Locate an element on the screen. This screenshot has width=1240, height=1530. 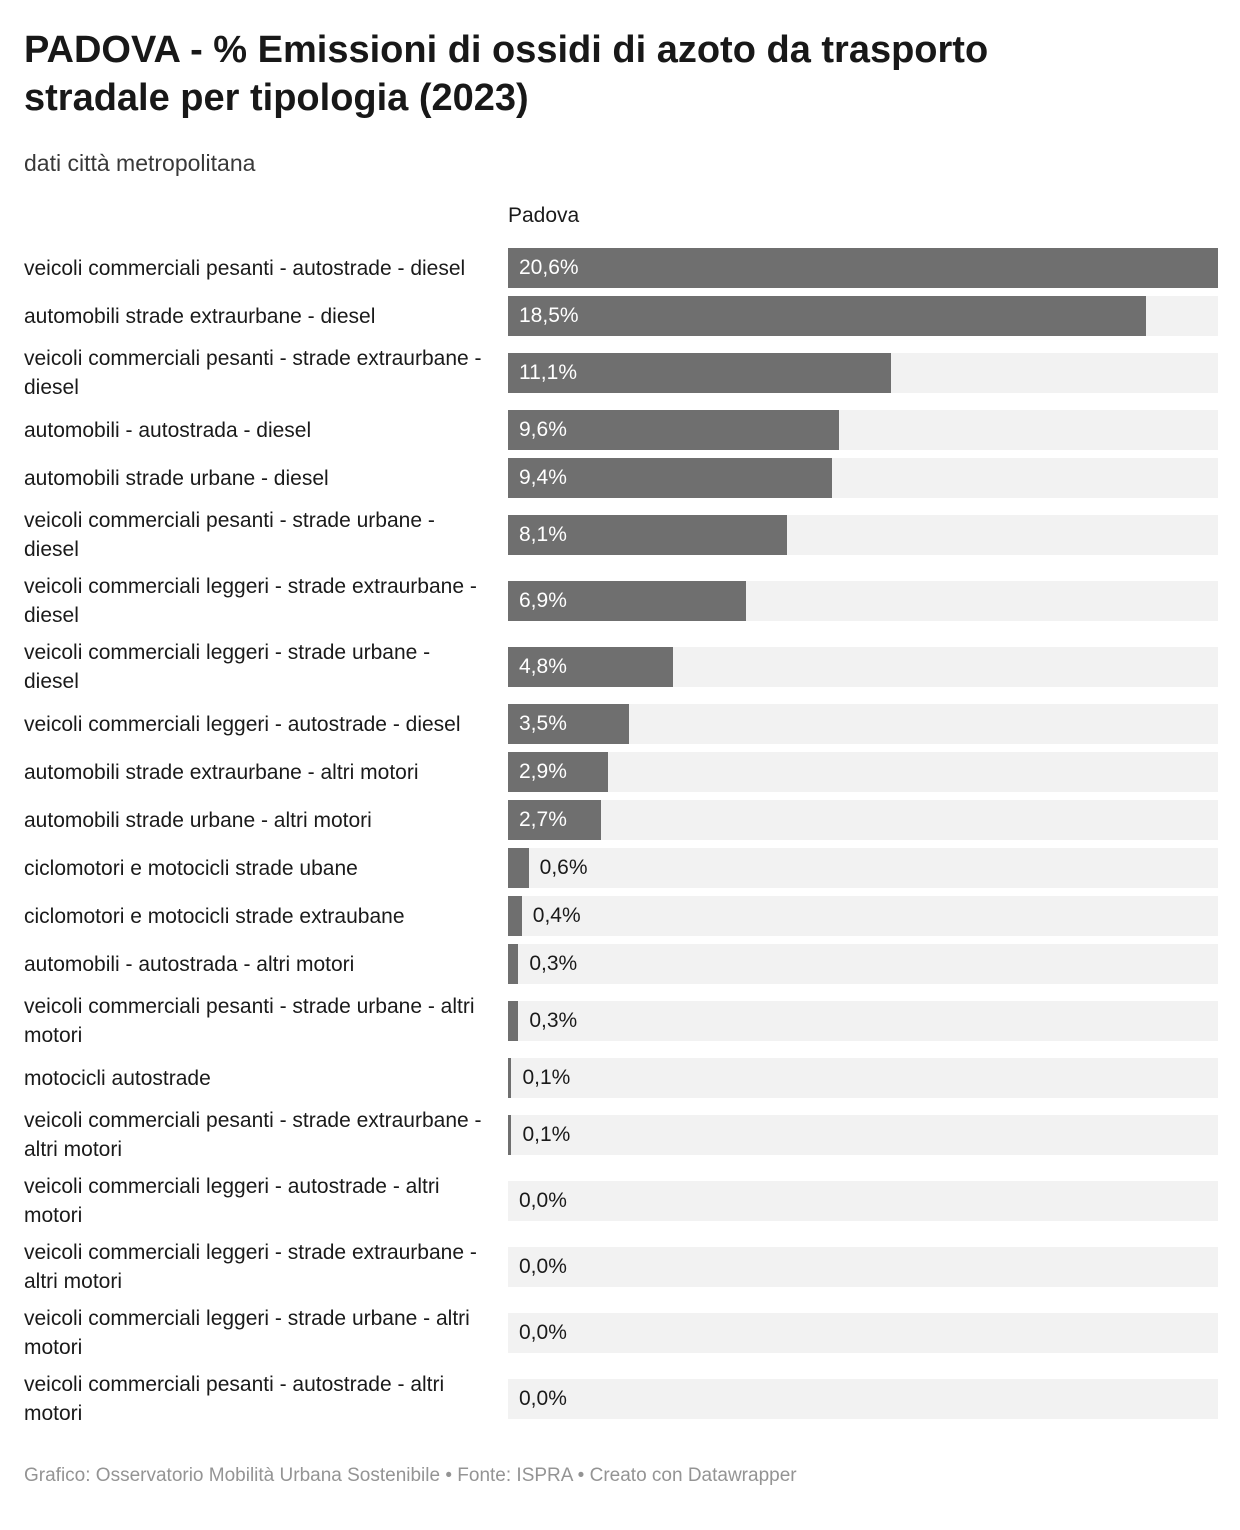
bar-track: 2,9% is located at coordinates (863, 772).